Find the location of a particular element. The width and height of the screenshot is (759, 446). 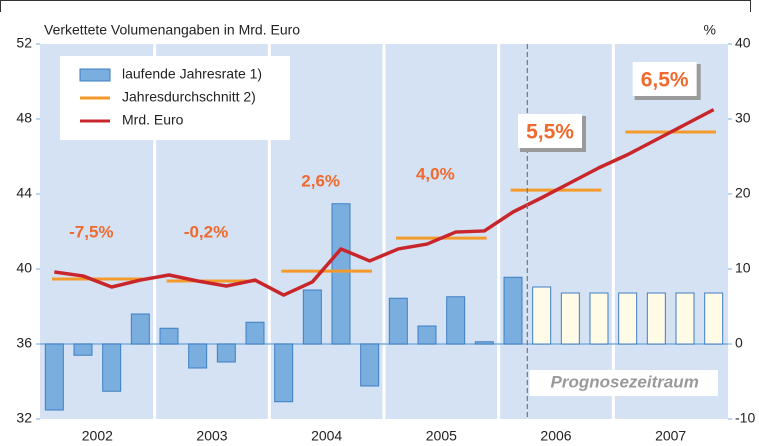

y2-tick-label: -10 is located at coordinates (745, 418).